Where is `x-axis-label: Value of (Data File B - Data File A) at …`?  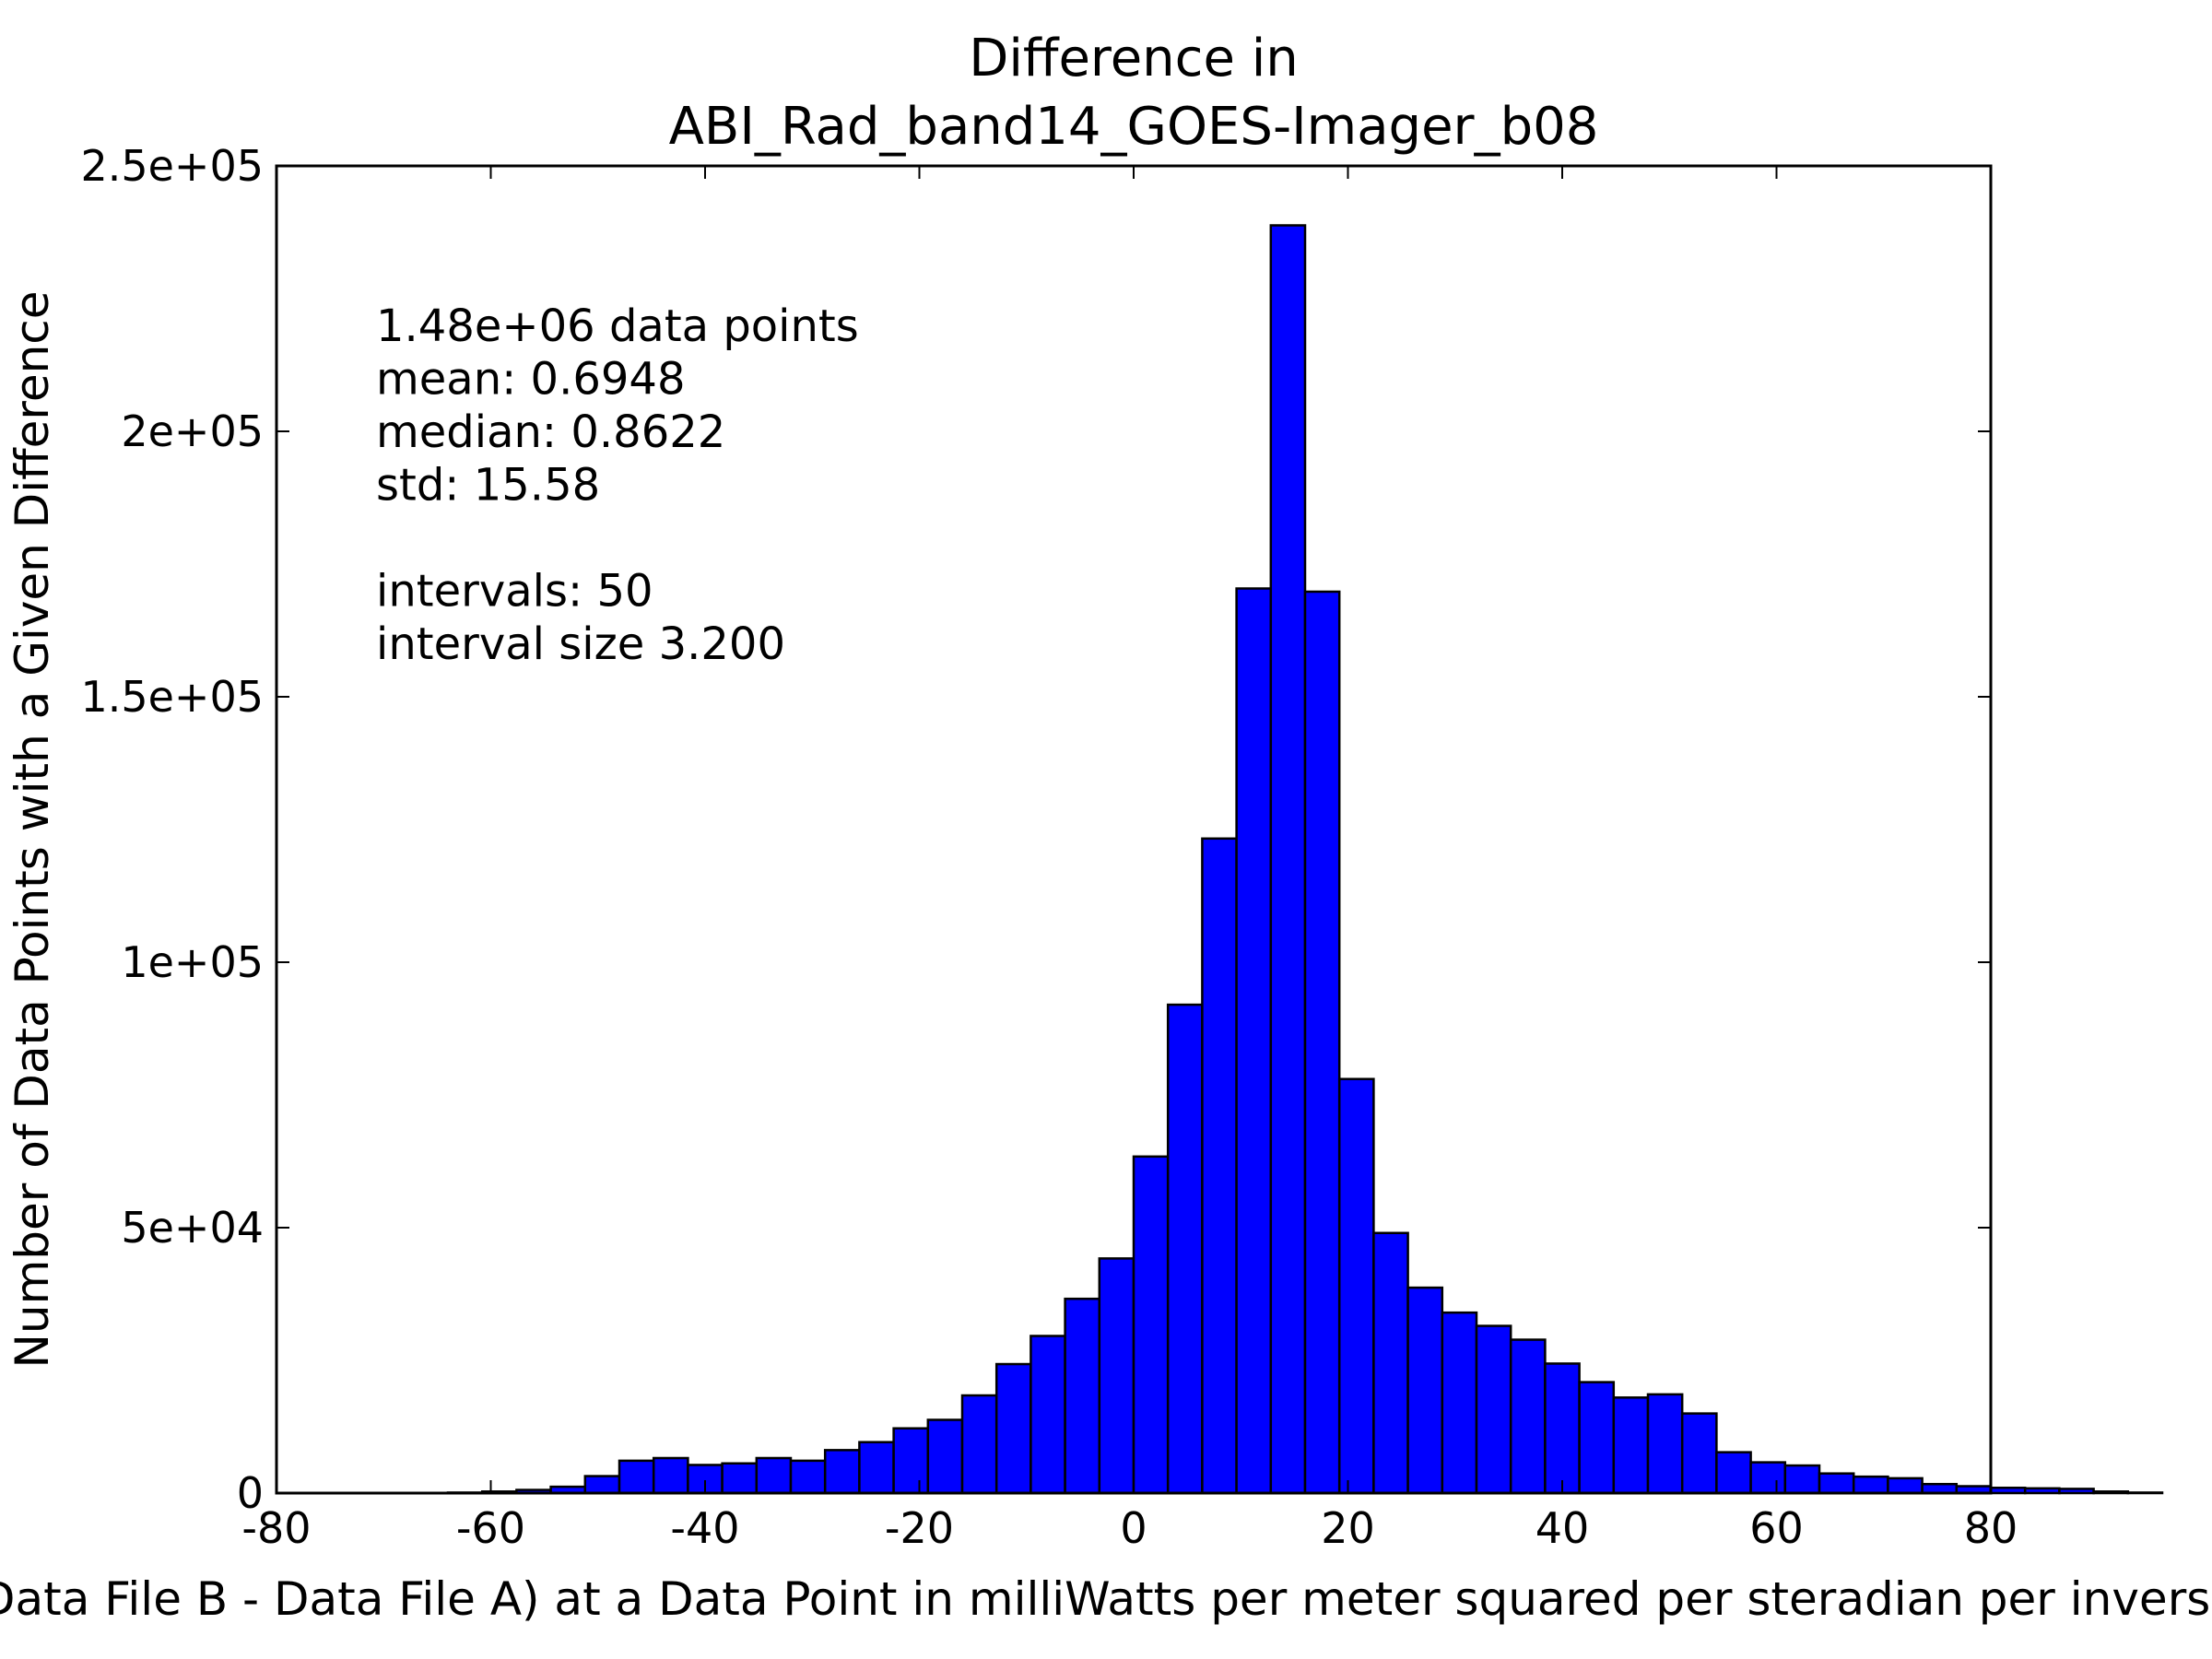 x-axis-label: Value of (Data File B - Data File A) at … is located at coordinates (1106, 1599).